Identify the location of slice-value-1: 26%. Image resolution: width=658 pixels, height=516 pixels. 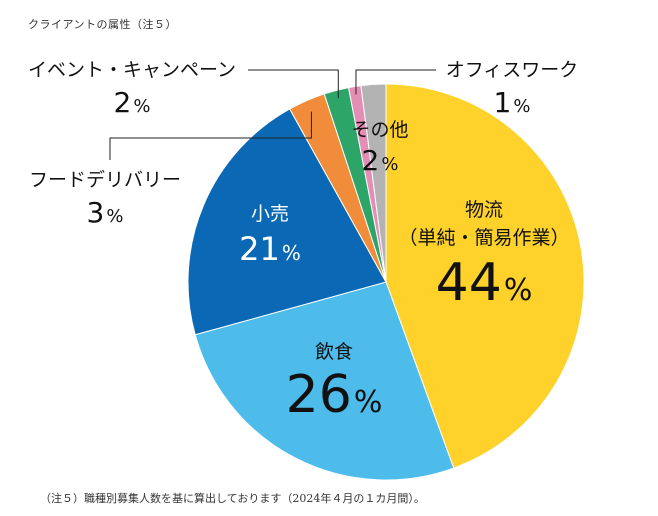
(334, 395).